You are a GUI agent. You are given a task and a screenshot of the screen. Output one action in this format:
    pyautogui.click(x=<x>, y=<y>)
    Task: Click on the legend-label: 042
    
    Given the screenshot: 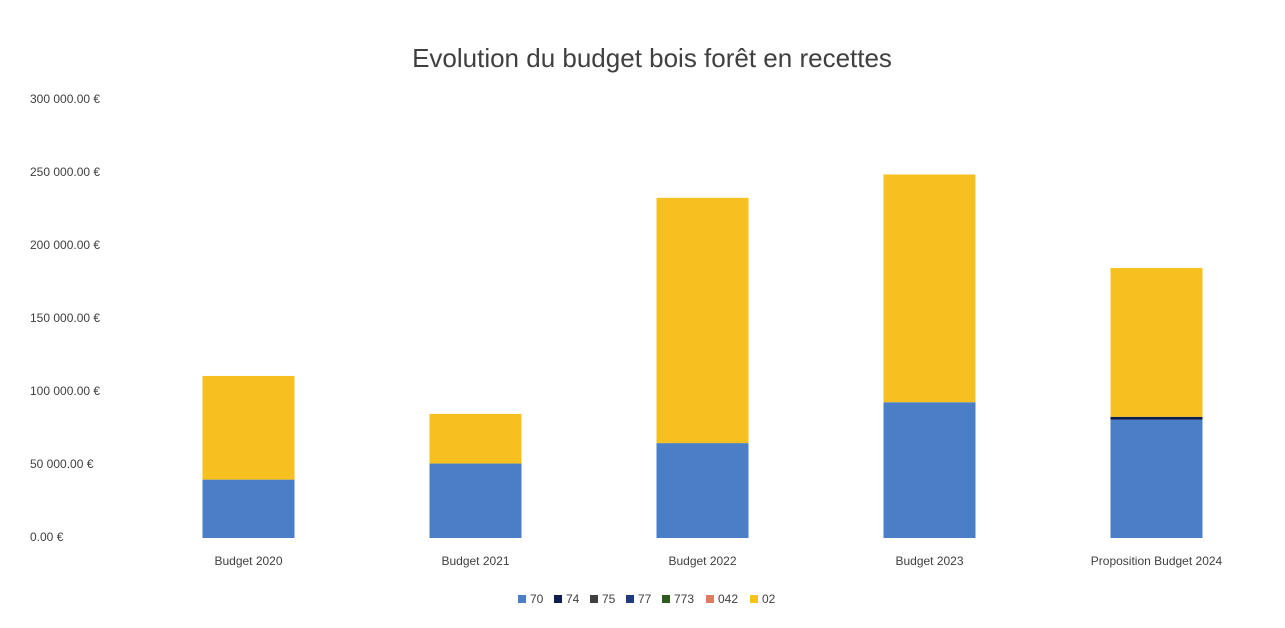 What is the action you would take?
    pyautogui.click(x=728, y=599)
    